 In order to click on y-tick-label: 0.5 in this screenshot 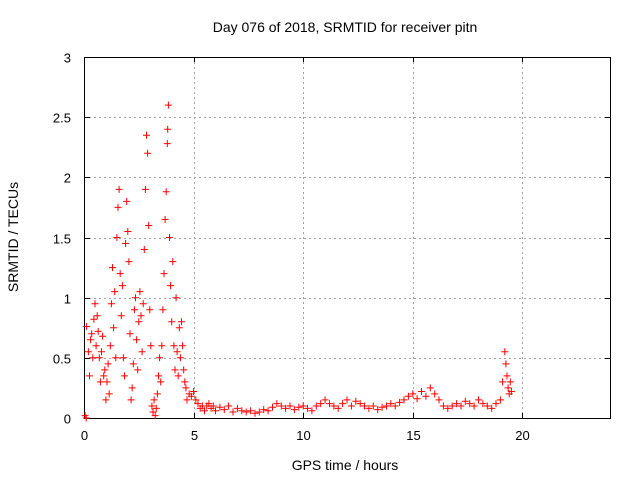, I will do `click(62, 359)`.